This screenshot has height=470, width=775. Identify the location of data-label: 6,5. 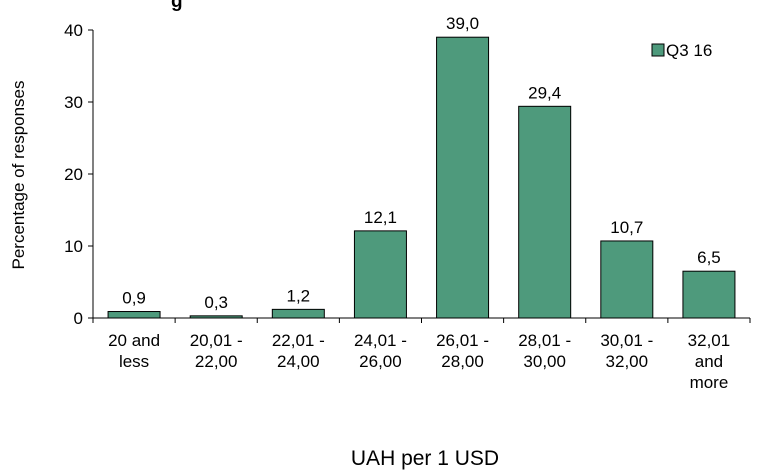
(709, 257).